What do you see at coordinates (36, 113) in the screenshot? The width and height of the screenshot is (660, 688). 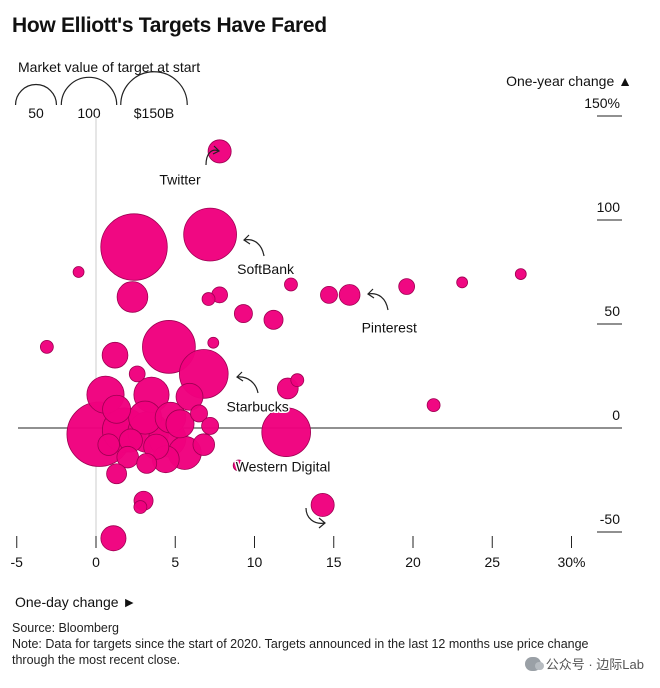 I see `size-legend-value: 50` at bounding box center [36, 113].